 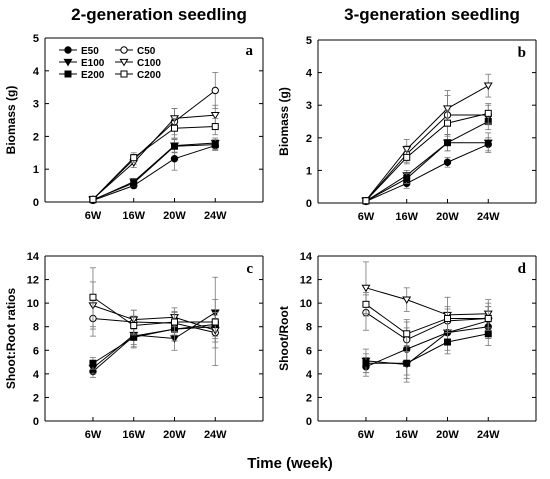 I want to click on y-tick-label: 14, so click(x=306, y=257).